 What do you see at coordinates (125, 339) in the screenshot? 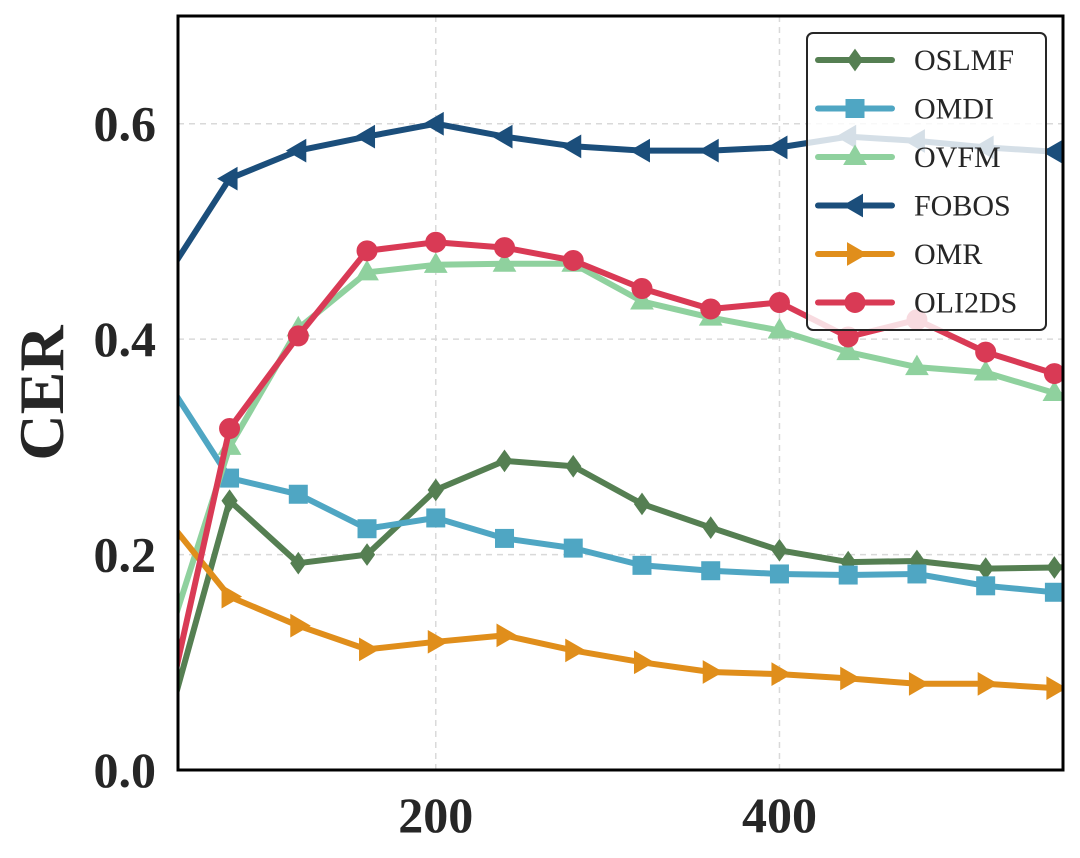
I see `y-tick-label: 0.4` at bounding box center [125, 339].